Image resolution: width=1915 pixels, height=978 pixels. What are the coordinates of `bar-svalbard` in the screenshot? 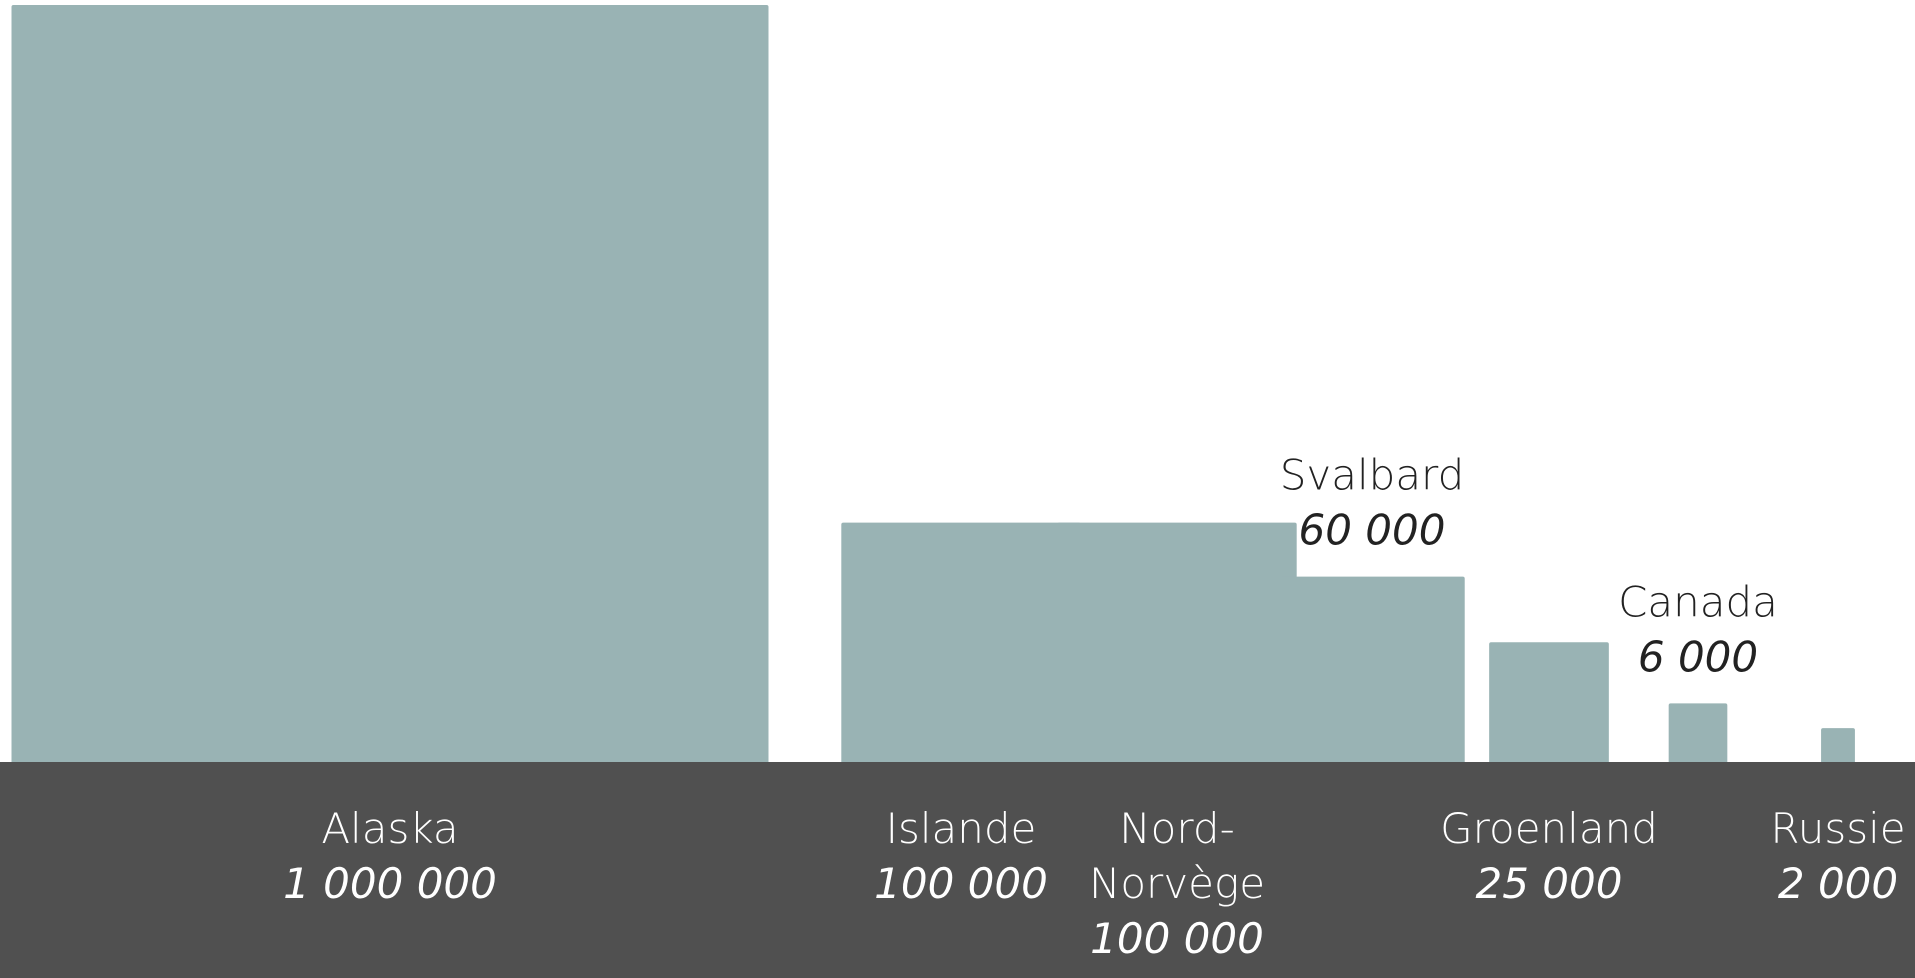 It's located at (1372, 670).